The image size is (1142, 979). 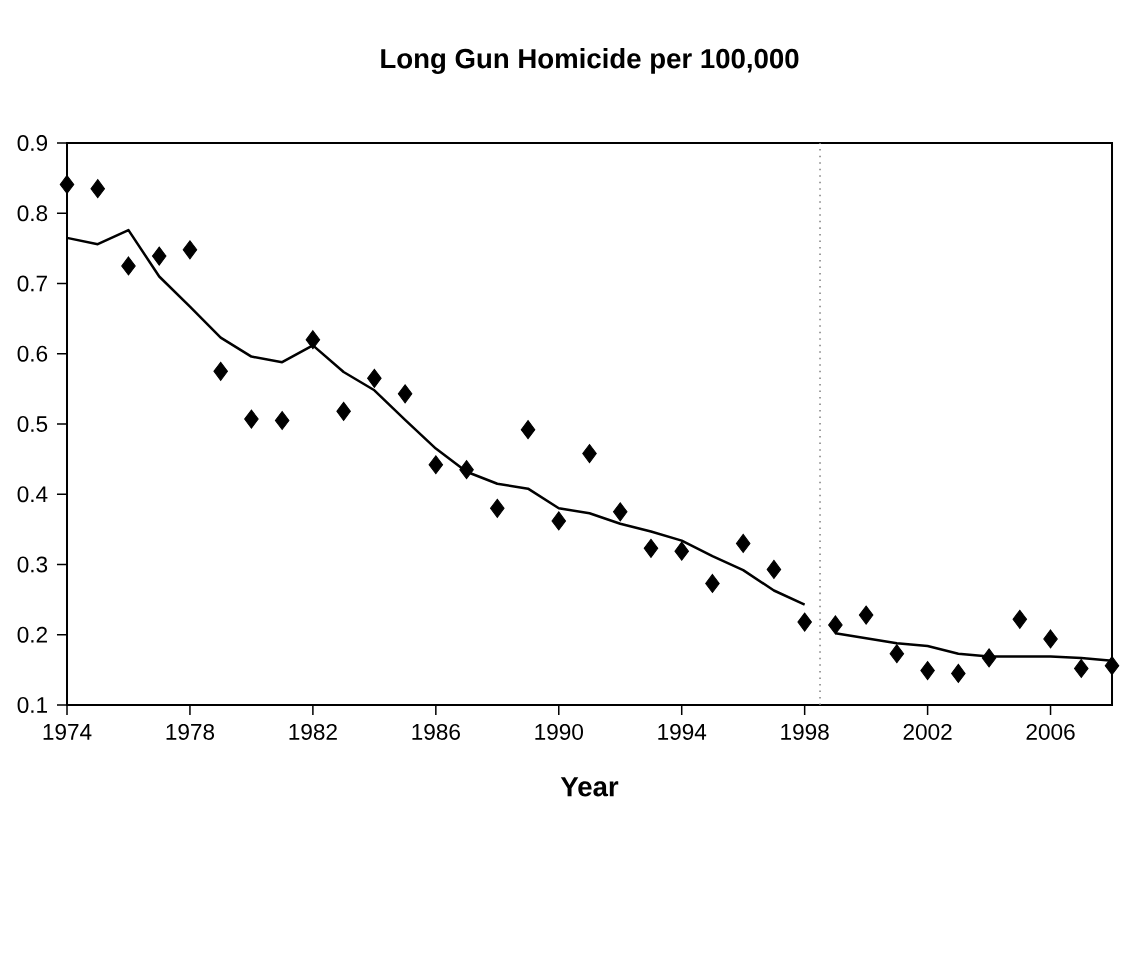 I want to click on y-tick-label: 0.3, so click(x=32, y=564).